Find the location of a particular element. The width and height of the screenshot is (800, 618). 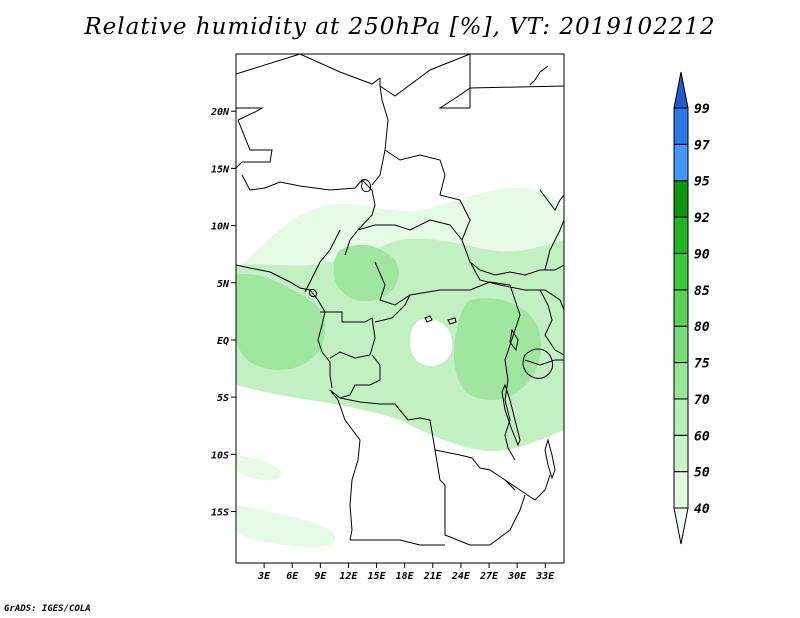

colorbar-label: 85 is located at coordinates (702, 291).